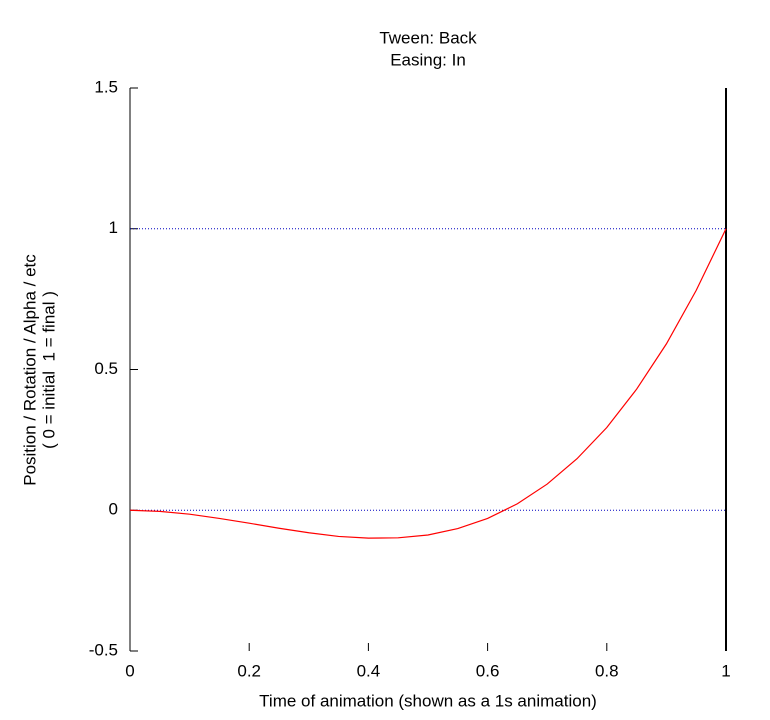 The height and width of the screenshot is (720, 770). I want to click on y-tick-label: 0, so click(113, 509).